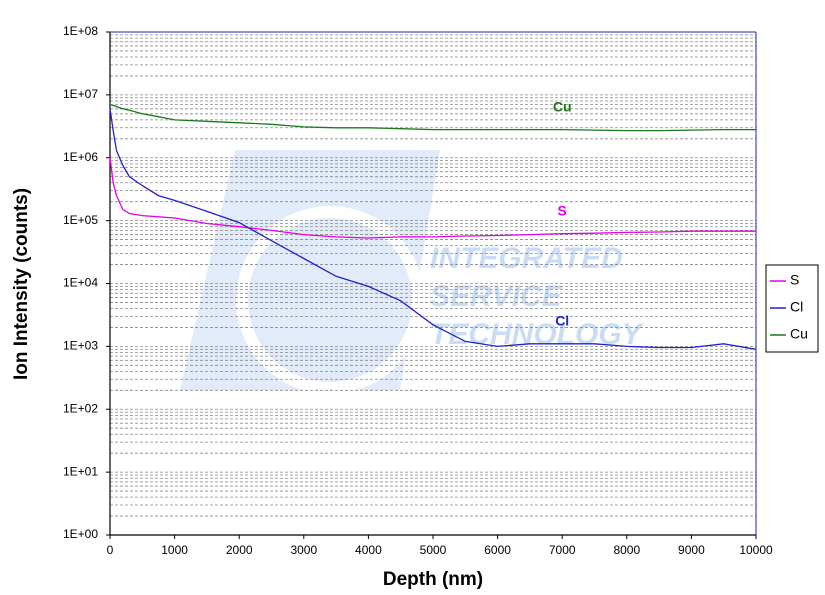 The width and height of the screenshot is (825, 595). What do you see at coordinates (626, 550) in the screenshot?
I see `x-tick-label: 8000` at bounding box center [626, 550].